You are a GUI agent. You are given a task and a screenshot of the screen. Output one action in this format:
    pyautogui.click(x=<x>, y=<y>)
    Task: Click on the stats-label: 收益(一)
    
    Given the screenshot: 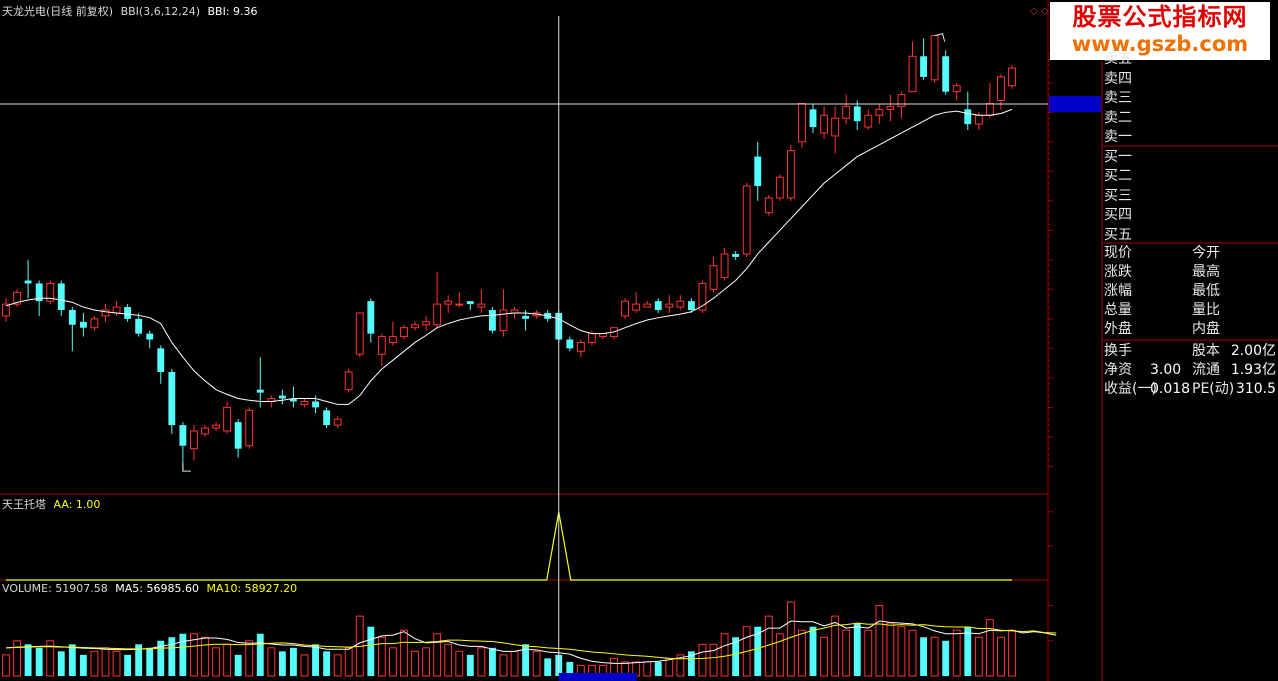 What is the action you would take?
    pyautogui.click(x=1130, y=389)
    